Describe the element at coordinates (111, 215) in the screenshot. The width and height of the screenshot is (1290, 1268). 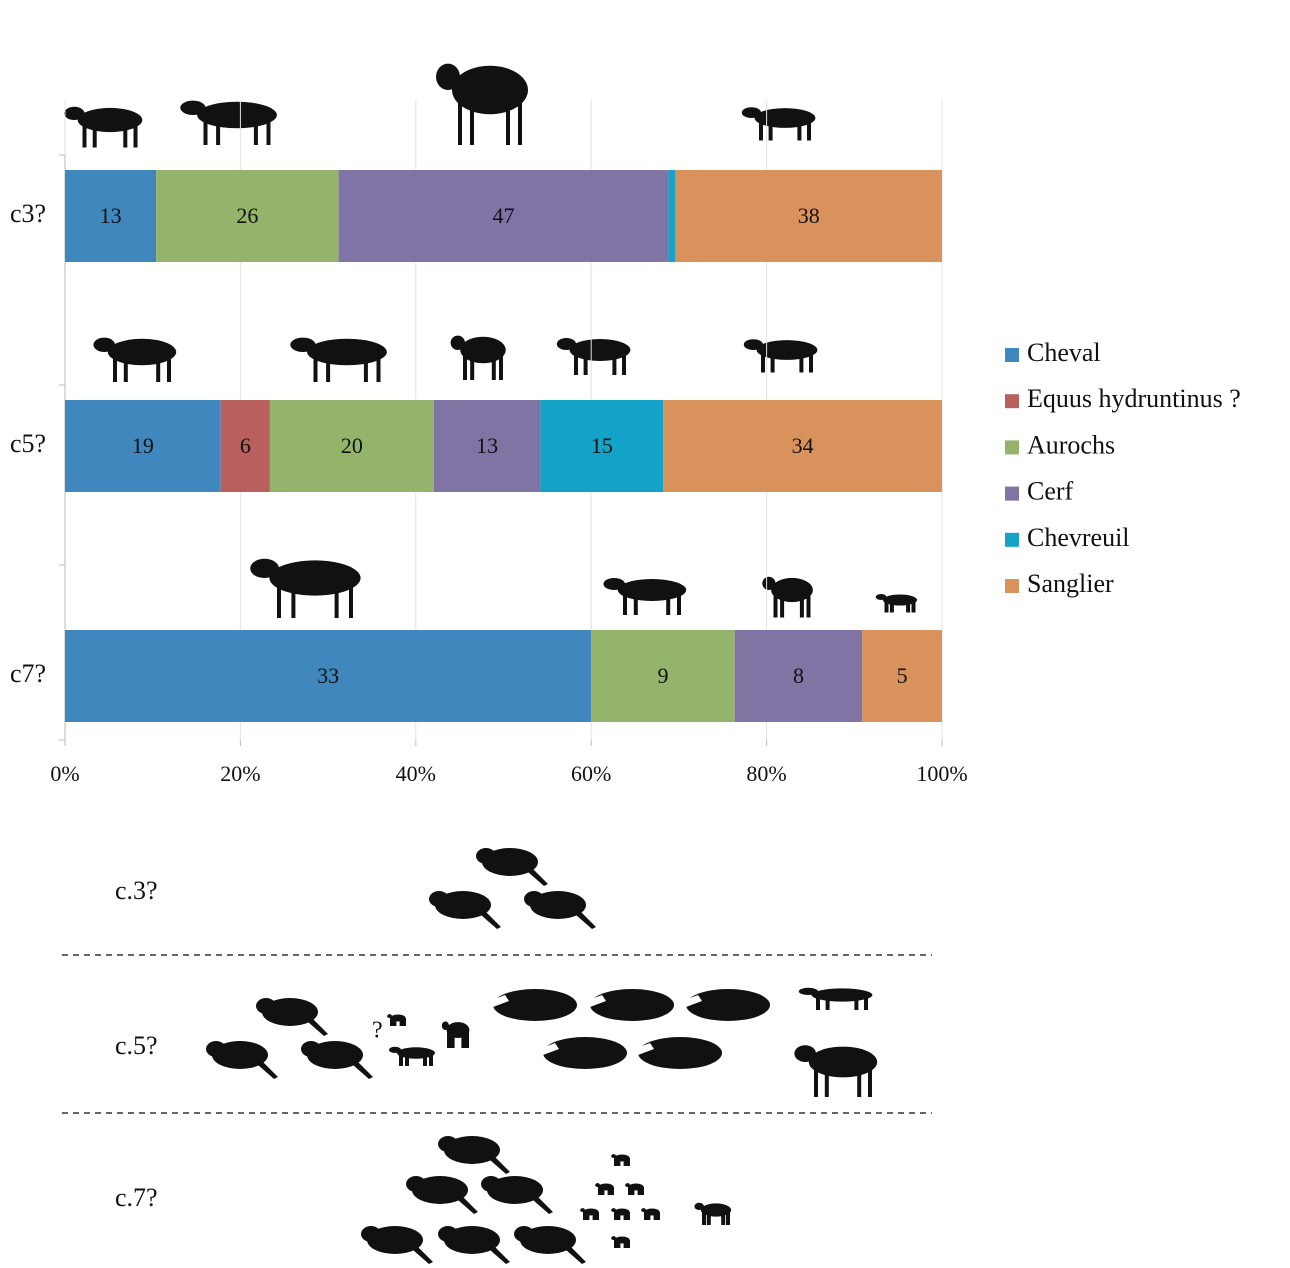
I see `value-label: 13` at that location.